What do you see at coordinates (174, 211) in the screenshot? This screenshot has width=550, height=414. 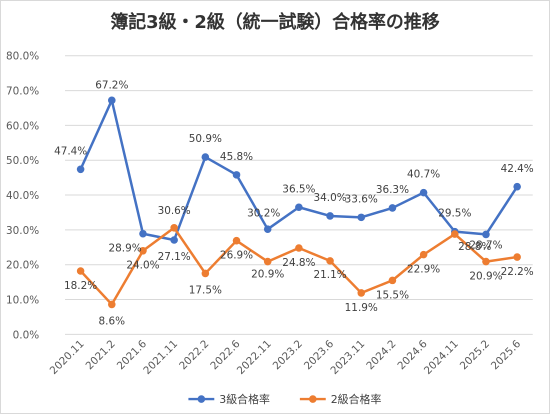 I see `data-label: 30.6%` at bounding box center [174, 211].